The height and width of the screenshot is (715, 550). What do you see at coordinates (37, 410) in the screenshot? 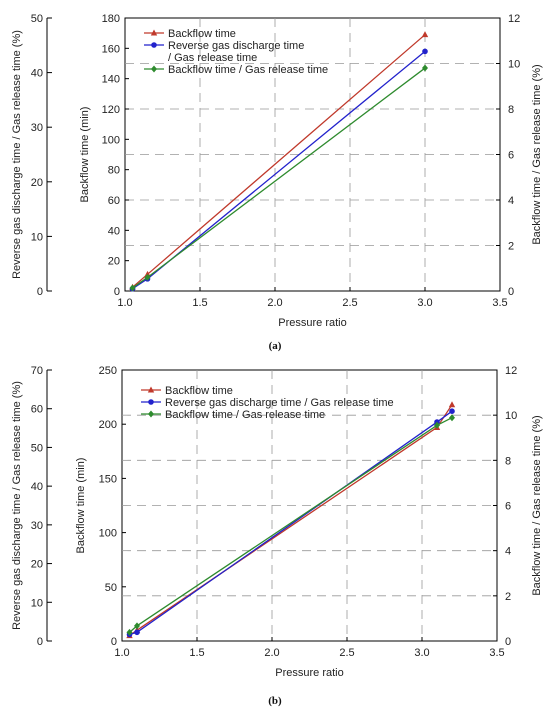
I see `y-far-left-tick-label: 60` at bounding box center [37, 410].